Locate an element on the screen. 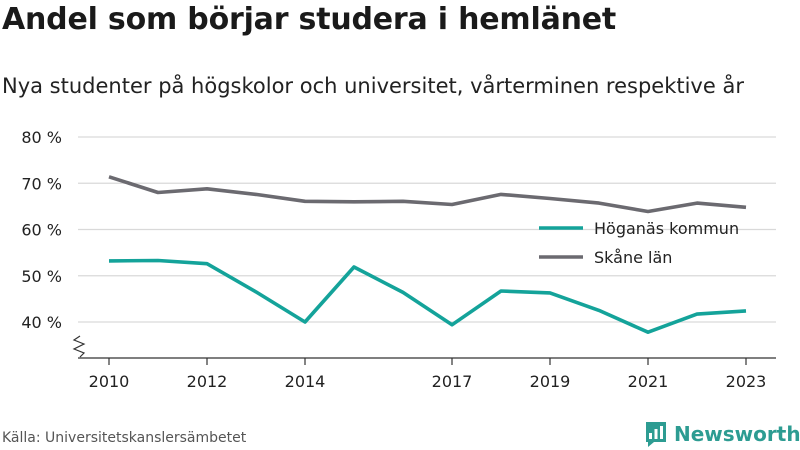  x-tick-label: 2023 is located at coordinates (746, 381).